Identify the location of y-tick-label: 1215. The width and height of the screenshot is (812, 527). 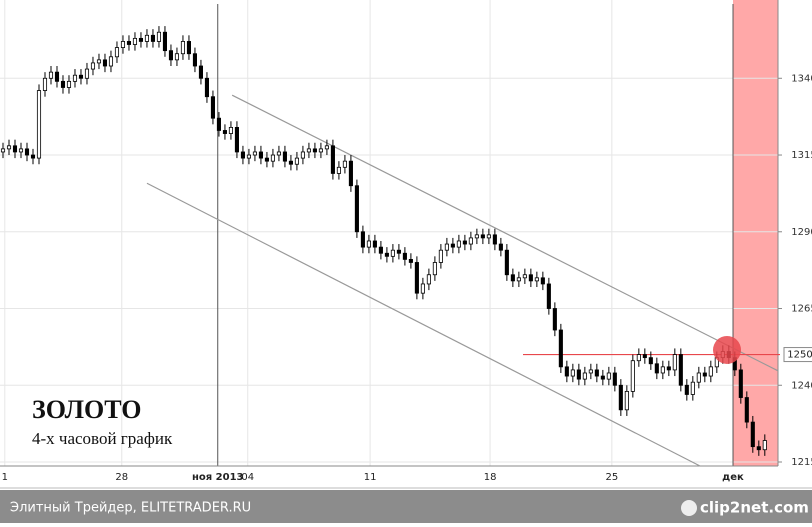
(801, 462).